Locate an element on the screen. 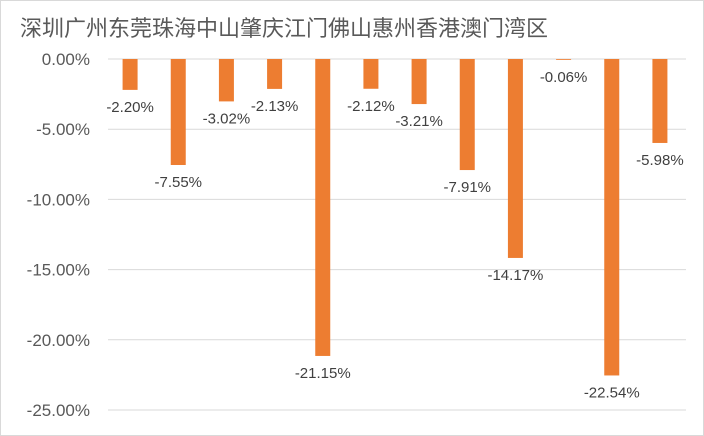 This screenshot has width=704, height=436. y-tick-label: -5.00% is located at coordinates (63, 129).